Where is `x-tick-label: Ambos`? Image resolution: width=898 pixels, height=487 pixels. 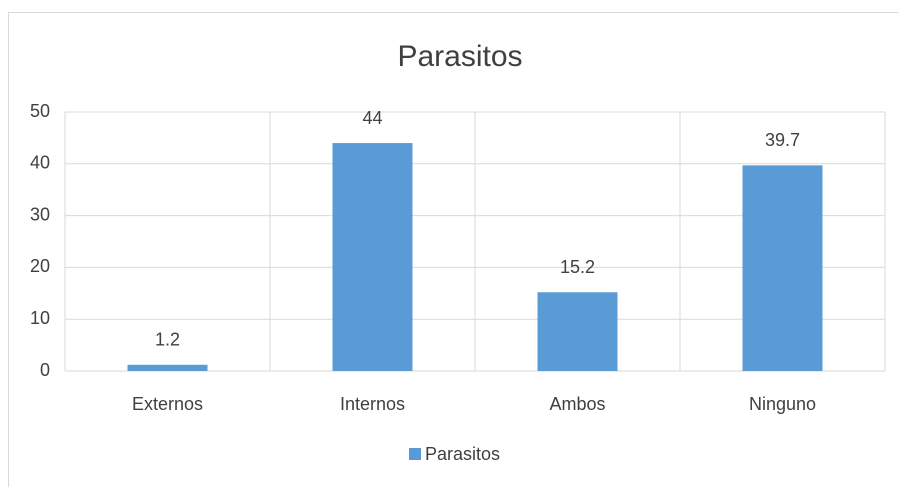
x-tick-label: Ambos is located at coordinates (577, 404).